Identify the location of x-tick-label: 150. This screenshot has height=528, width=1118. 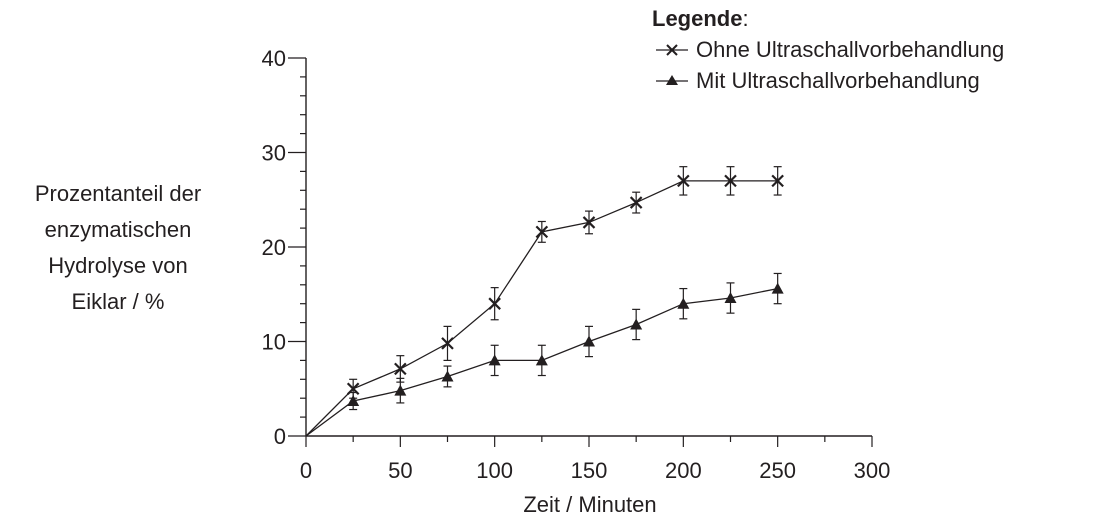
(589, 470).